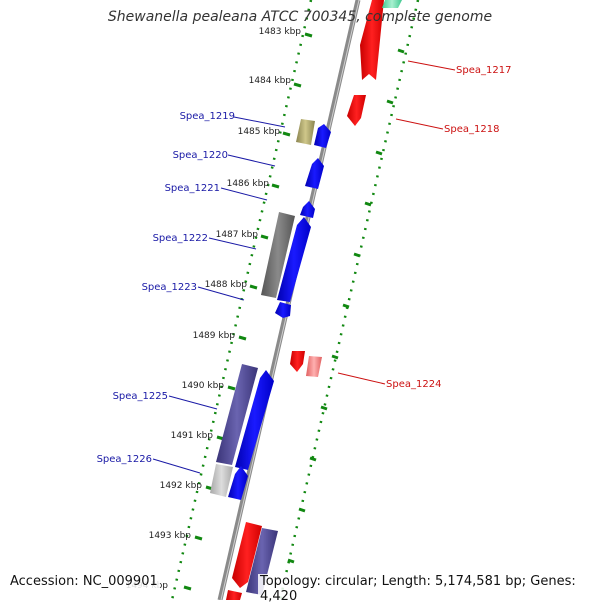  I want to click on scale-label: 1485 kbp, so click(259, 132).